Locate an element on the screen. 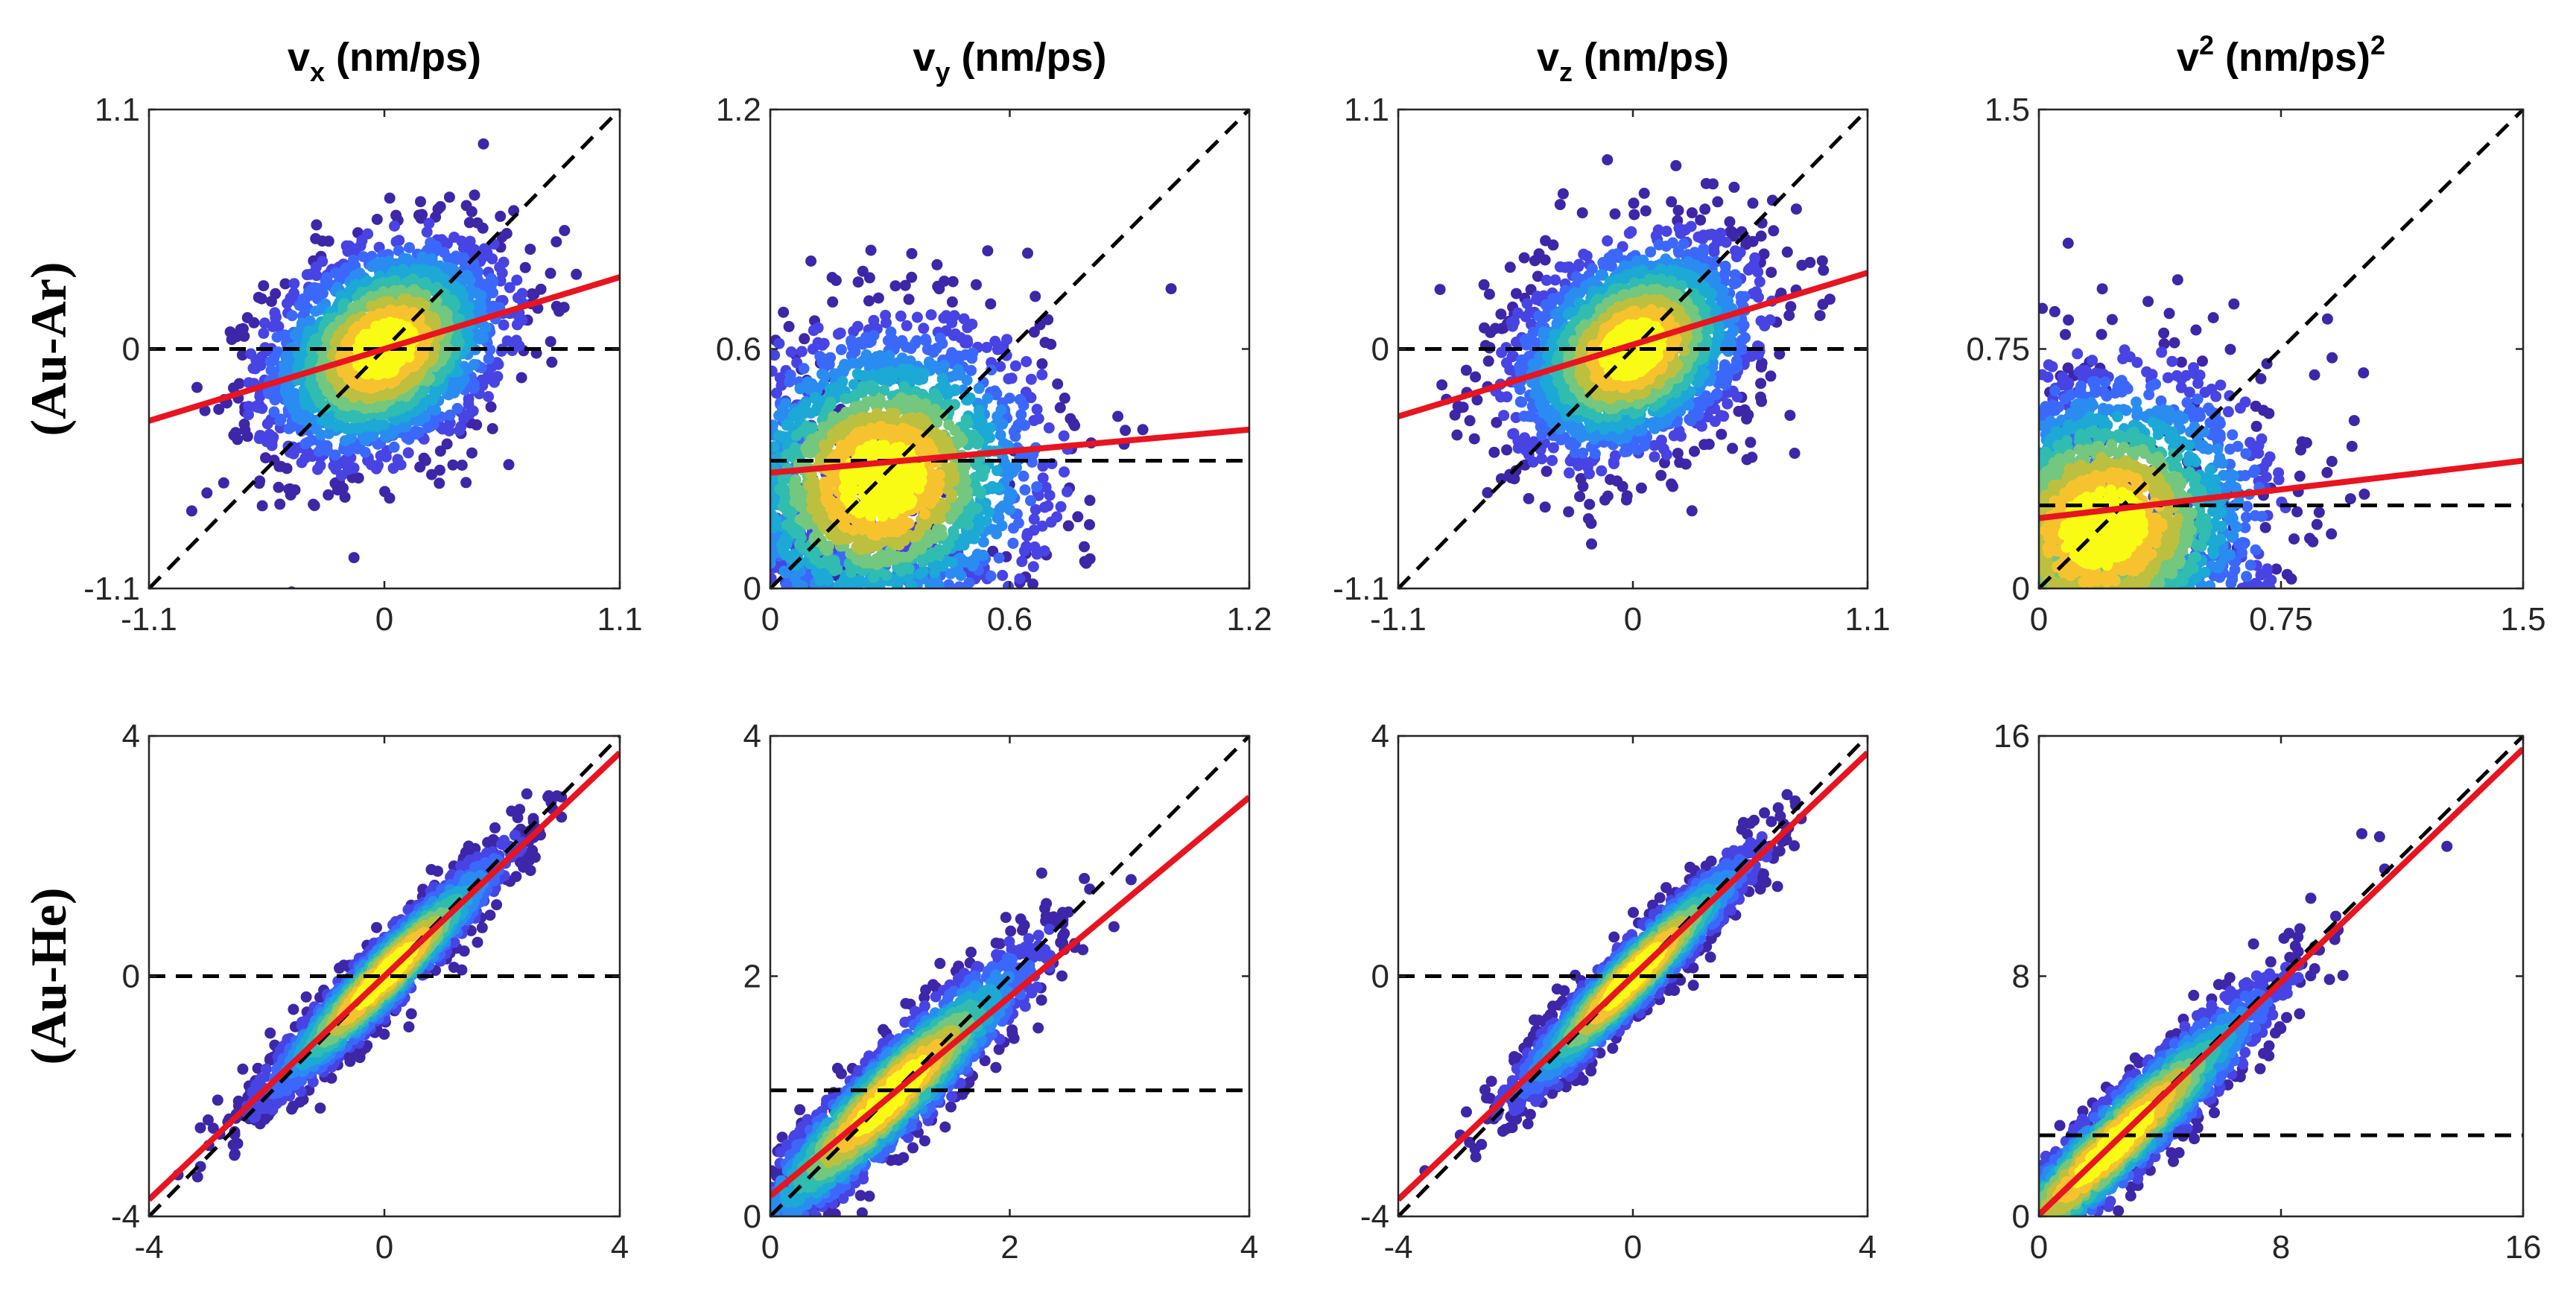 The image size is (2576, 1311). row-label: (Au-He) is located at coordinates (48, 976).